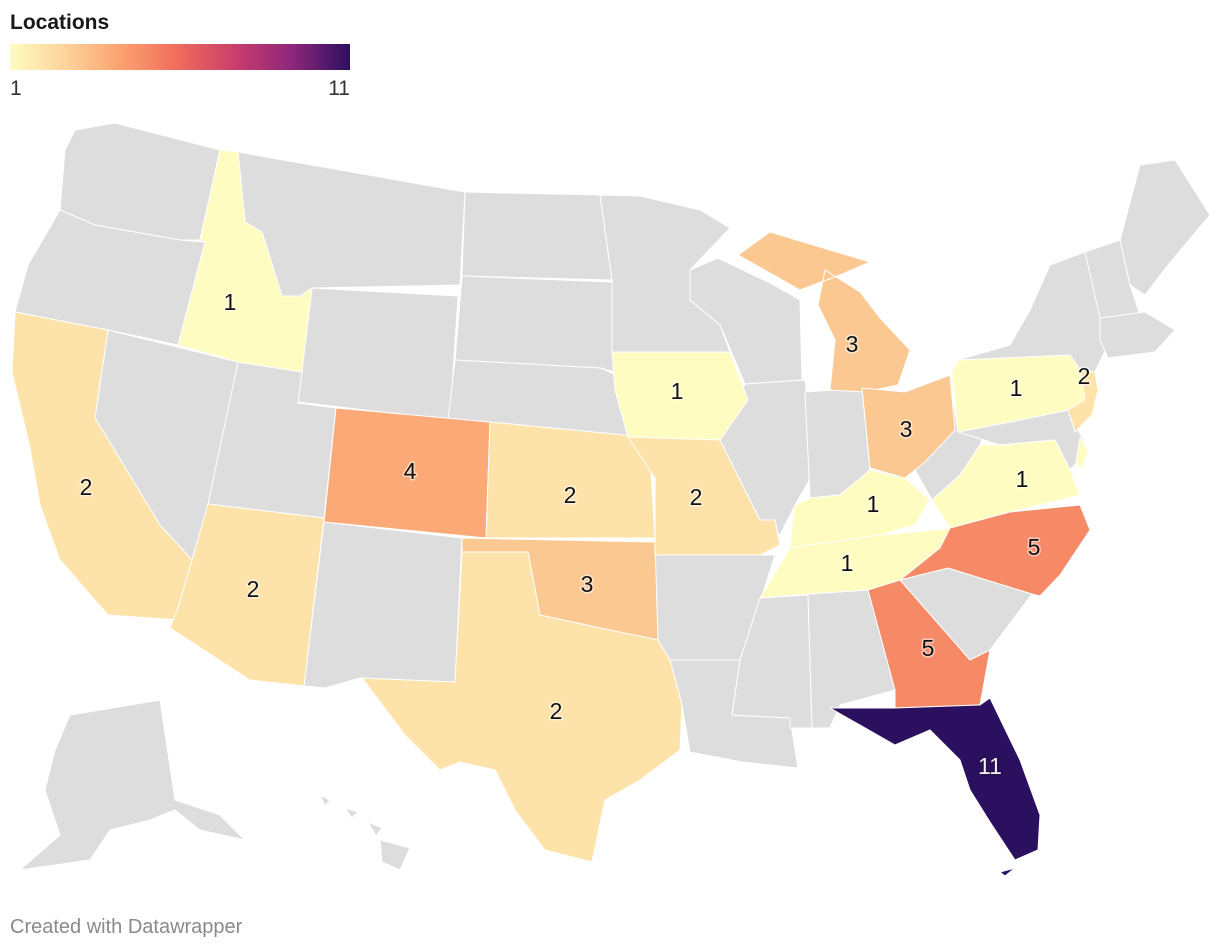  I want to click on value-label-michigan: 3, so click(852, 344).